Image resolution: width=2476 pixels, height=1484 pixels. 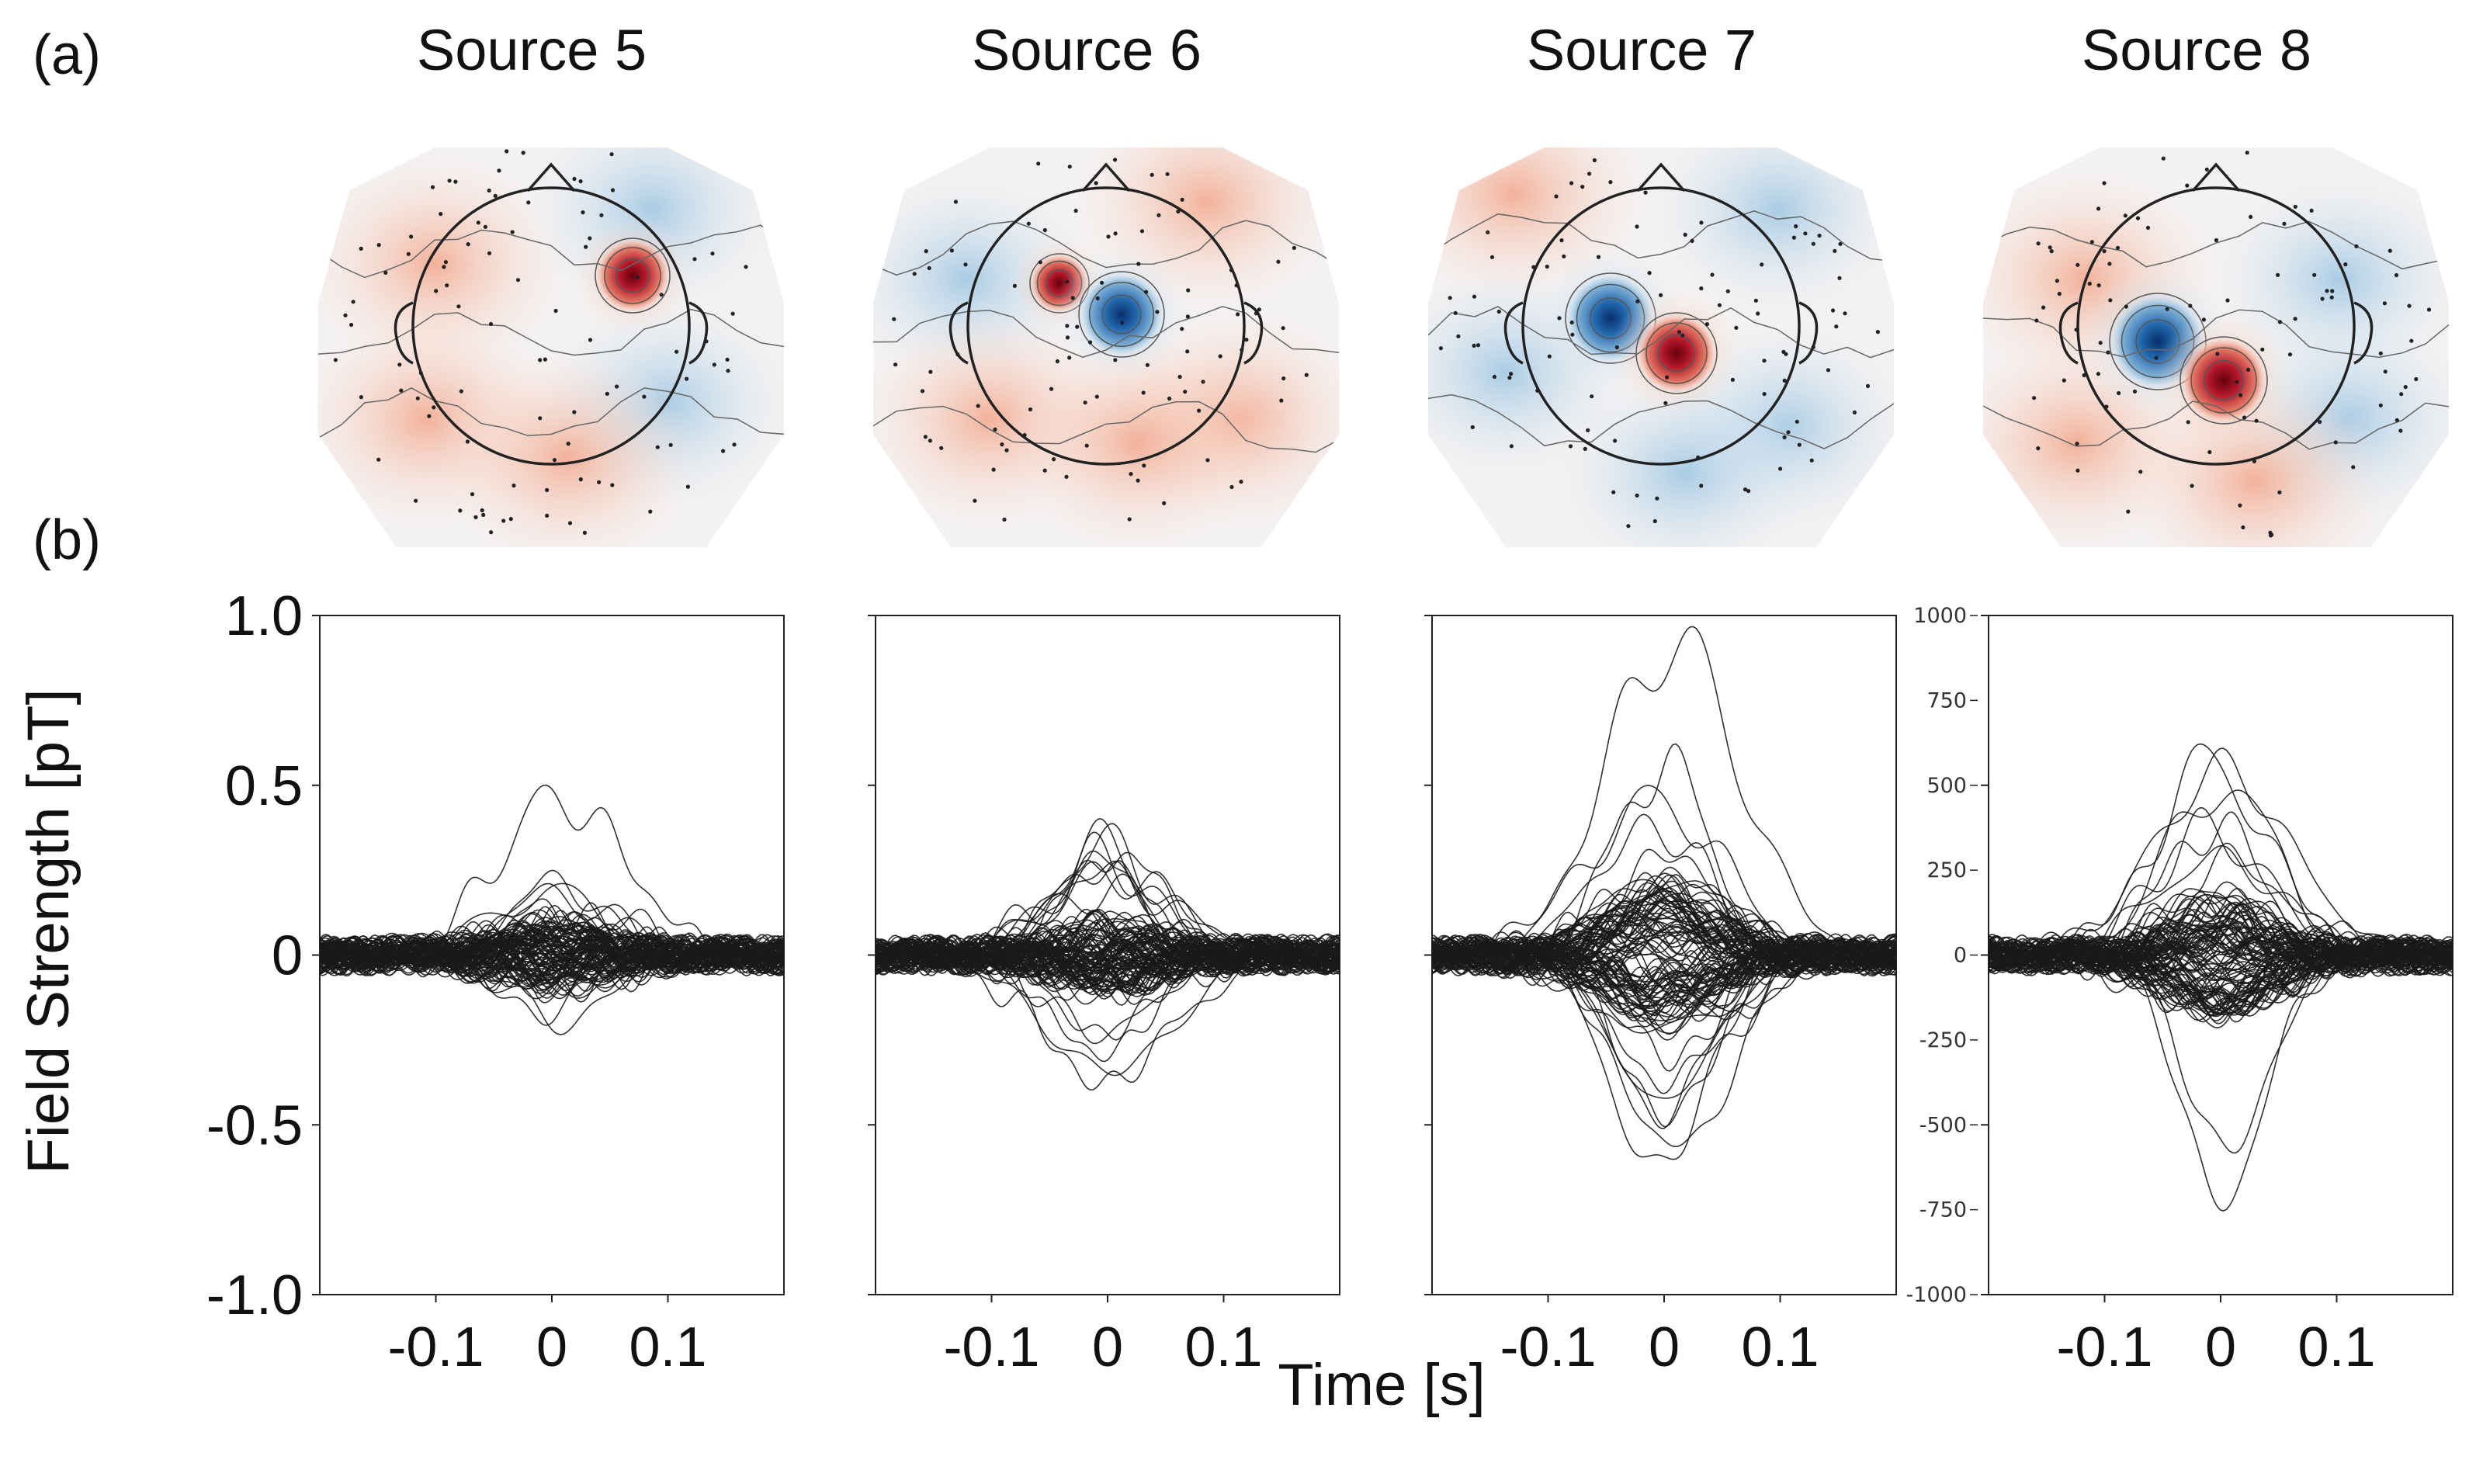 What do you see at coordinates (1943, 1040) in the screenshot?
I see `y-tick-label: -250` at bounding box center [1943, 1040].